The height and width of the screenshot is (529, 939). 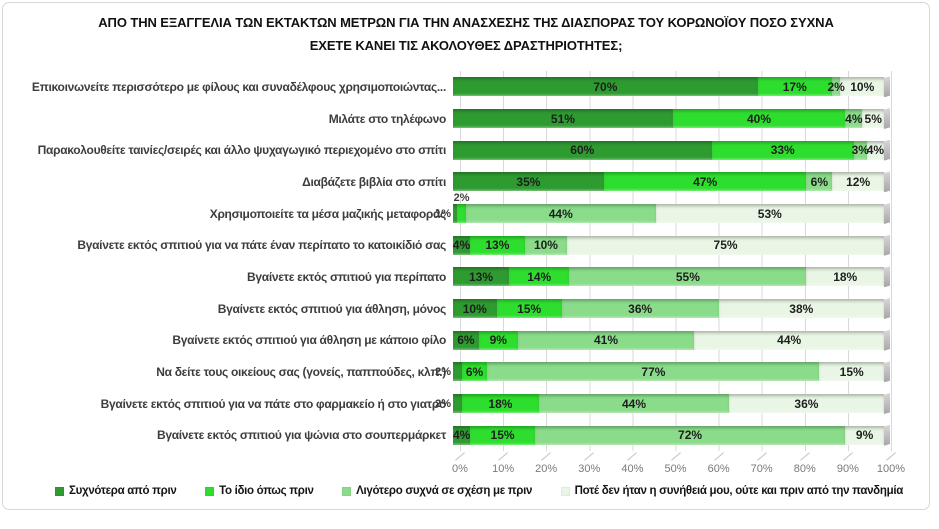 I want to click on bar-segment: 1%, so click(x=446, y=214).